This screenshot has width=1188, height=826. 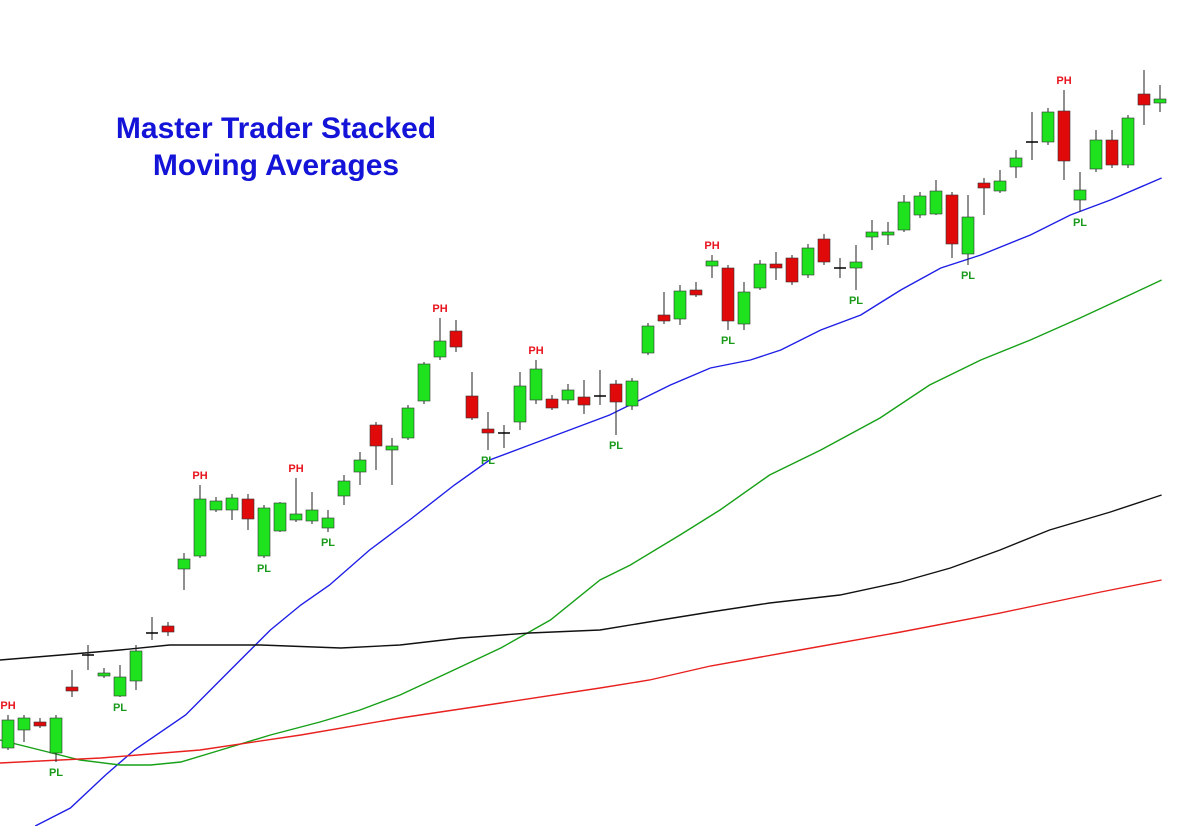 I want to click on chart-title: Master Trader Stacked, so click(x=276, y=128).